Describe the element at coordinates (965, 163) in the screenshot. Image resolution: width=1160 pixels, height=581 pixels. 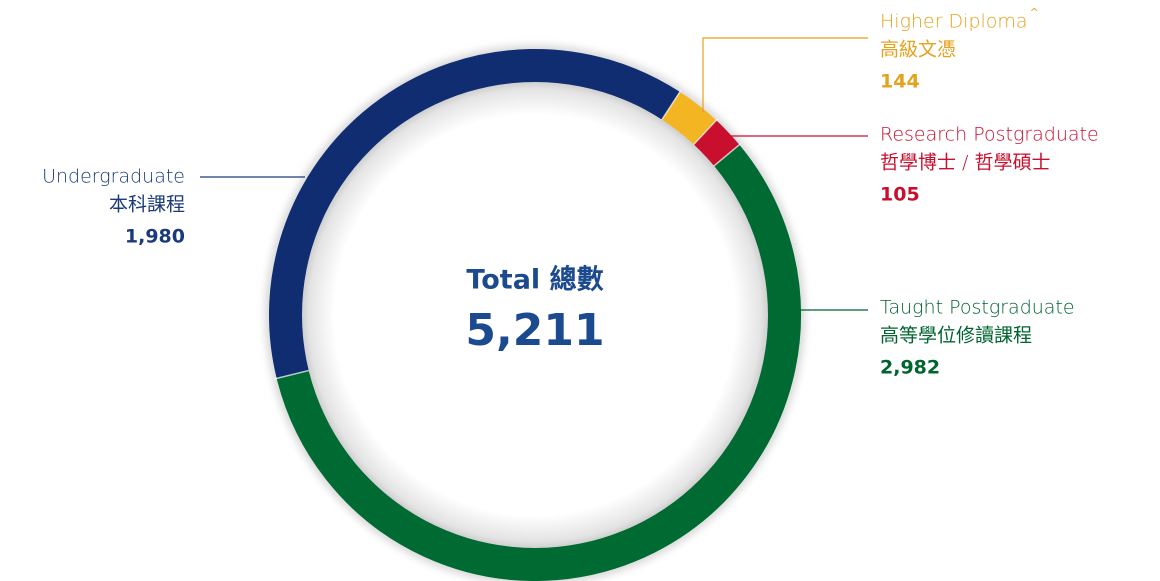
I see `label-name-zh: 哲學博士 / 哲學碩士` at that location.